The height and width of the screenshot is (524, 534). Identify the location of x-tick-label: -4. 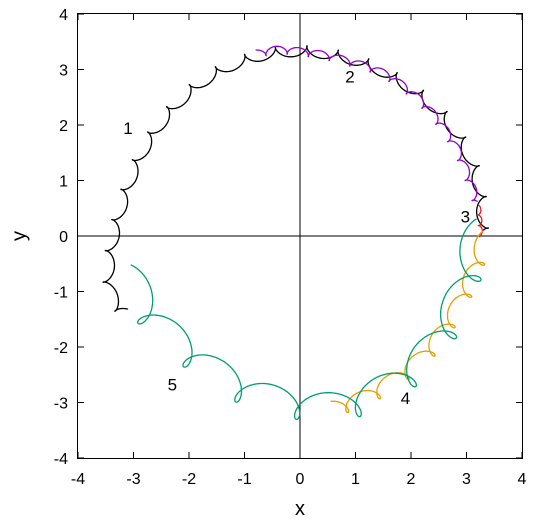
(78, 479).